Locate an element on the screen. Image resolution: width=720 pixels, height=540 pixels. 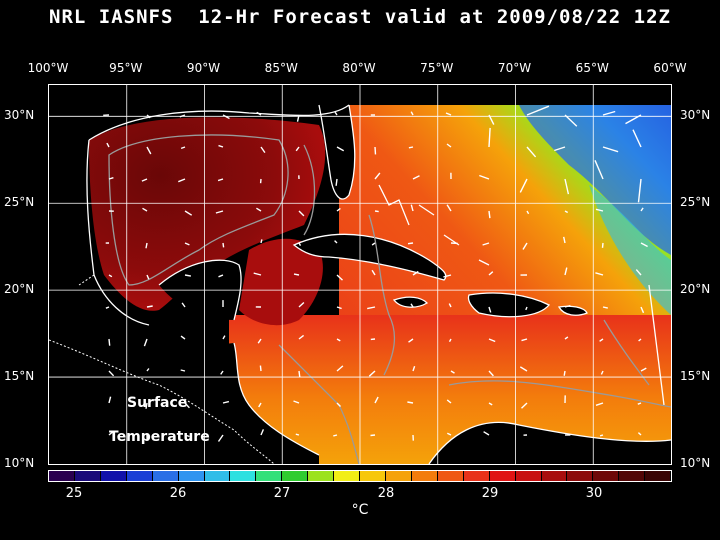
longitude-label: 95°W is located at coordinates (126, 68).